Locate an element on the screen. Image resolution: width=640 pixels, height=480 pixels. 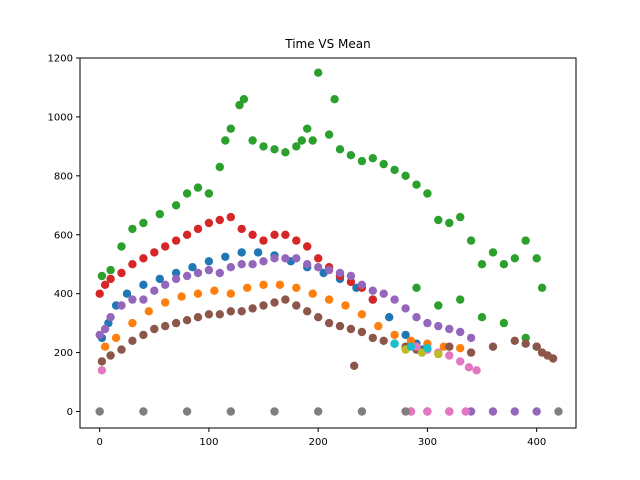
x-tick-label: 200 is located at coordinates (318, 442).